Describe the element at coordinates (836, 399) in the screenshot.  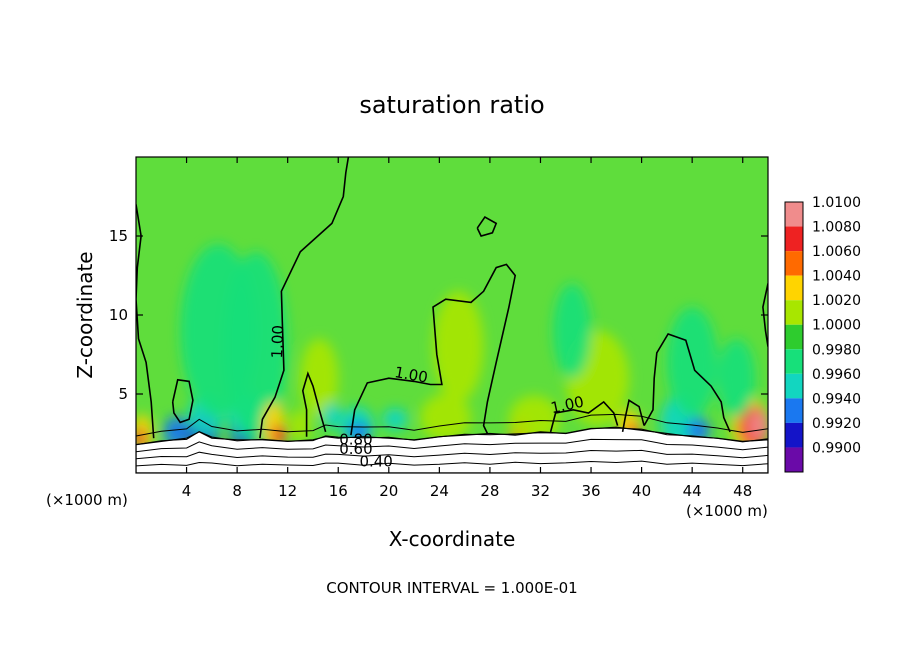
I see `colorbar-label: 0.9940` at that location.